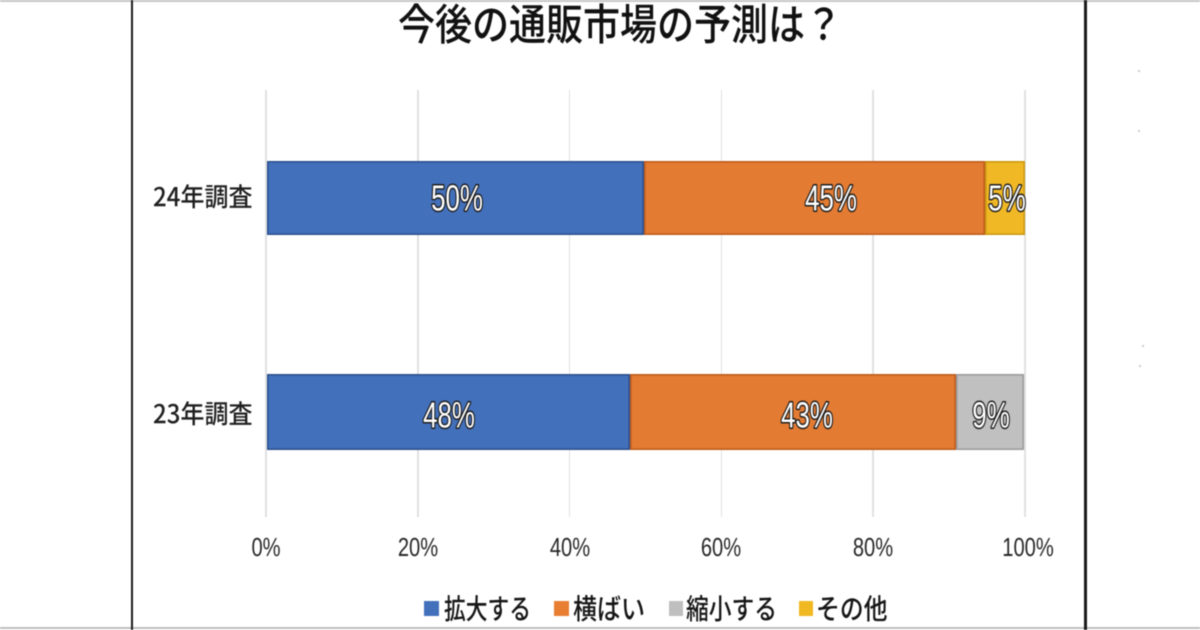  Describe the element at coordinates (1028, 546) in the screenshot. I see `svg-text: 100%` at that location.